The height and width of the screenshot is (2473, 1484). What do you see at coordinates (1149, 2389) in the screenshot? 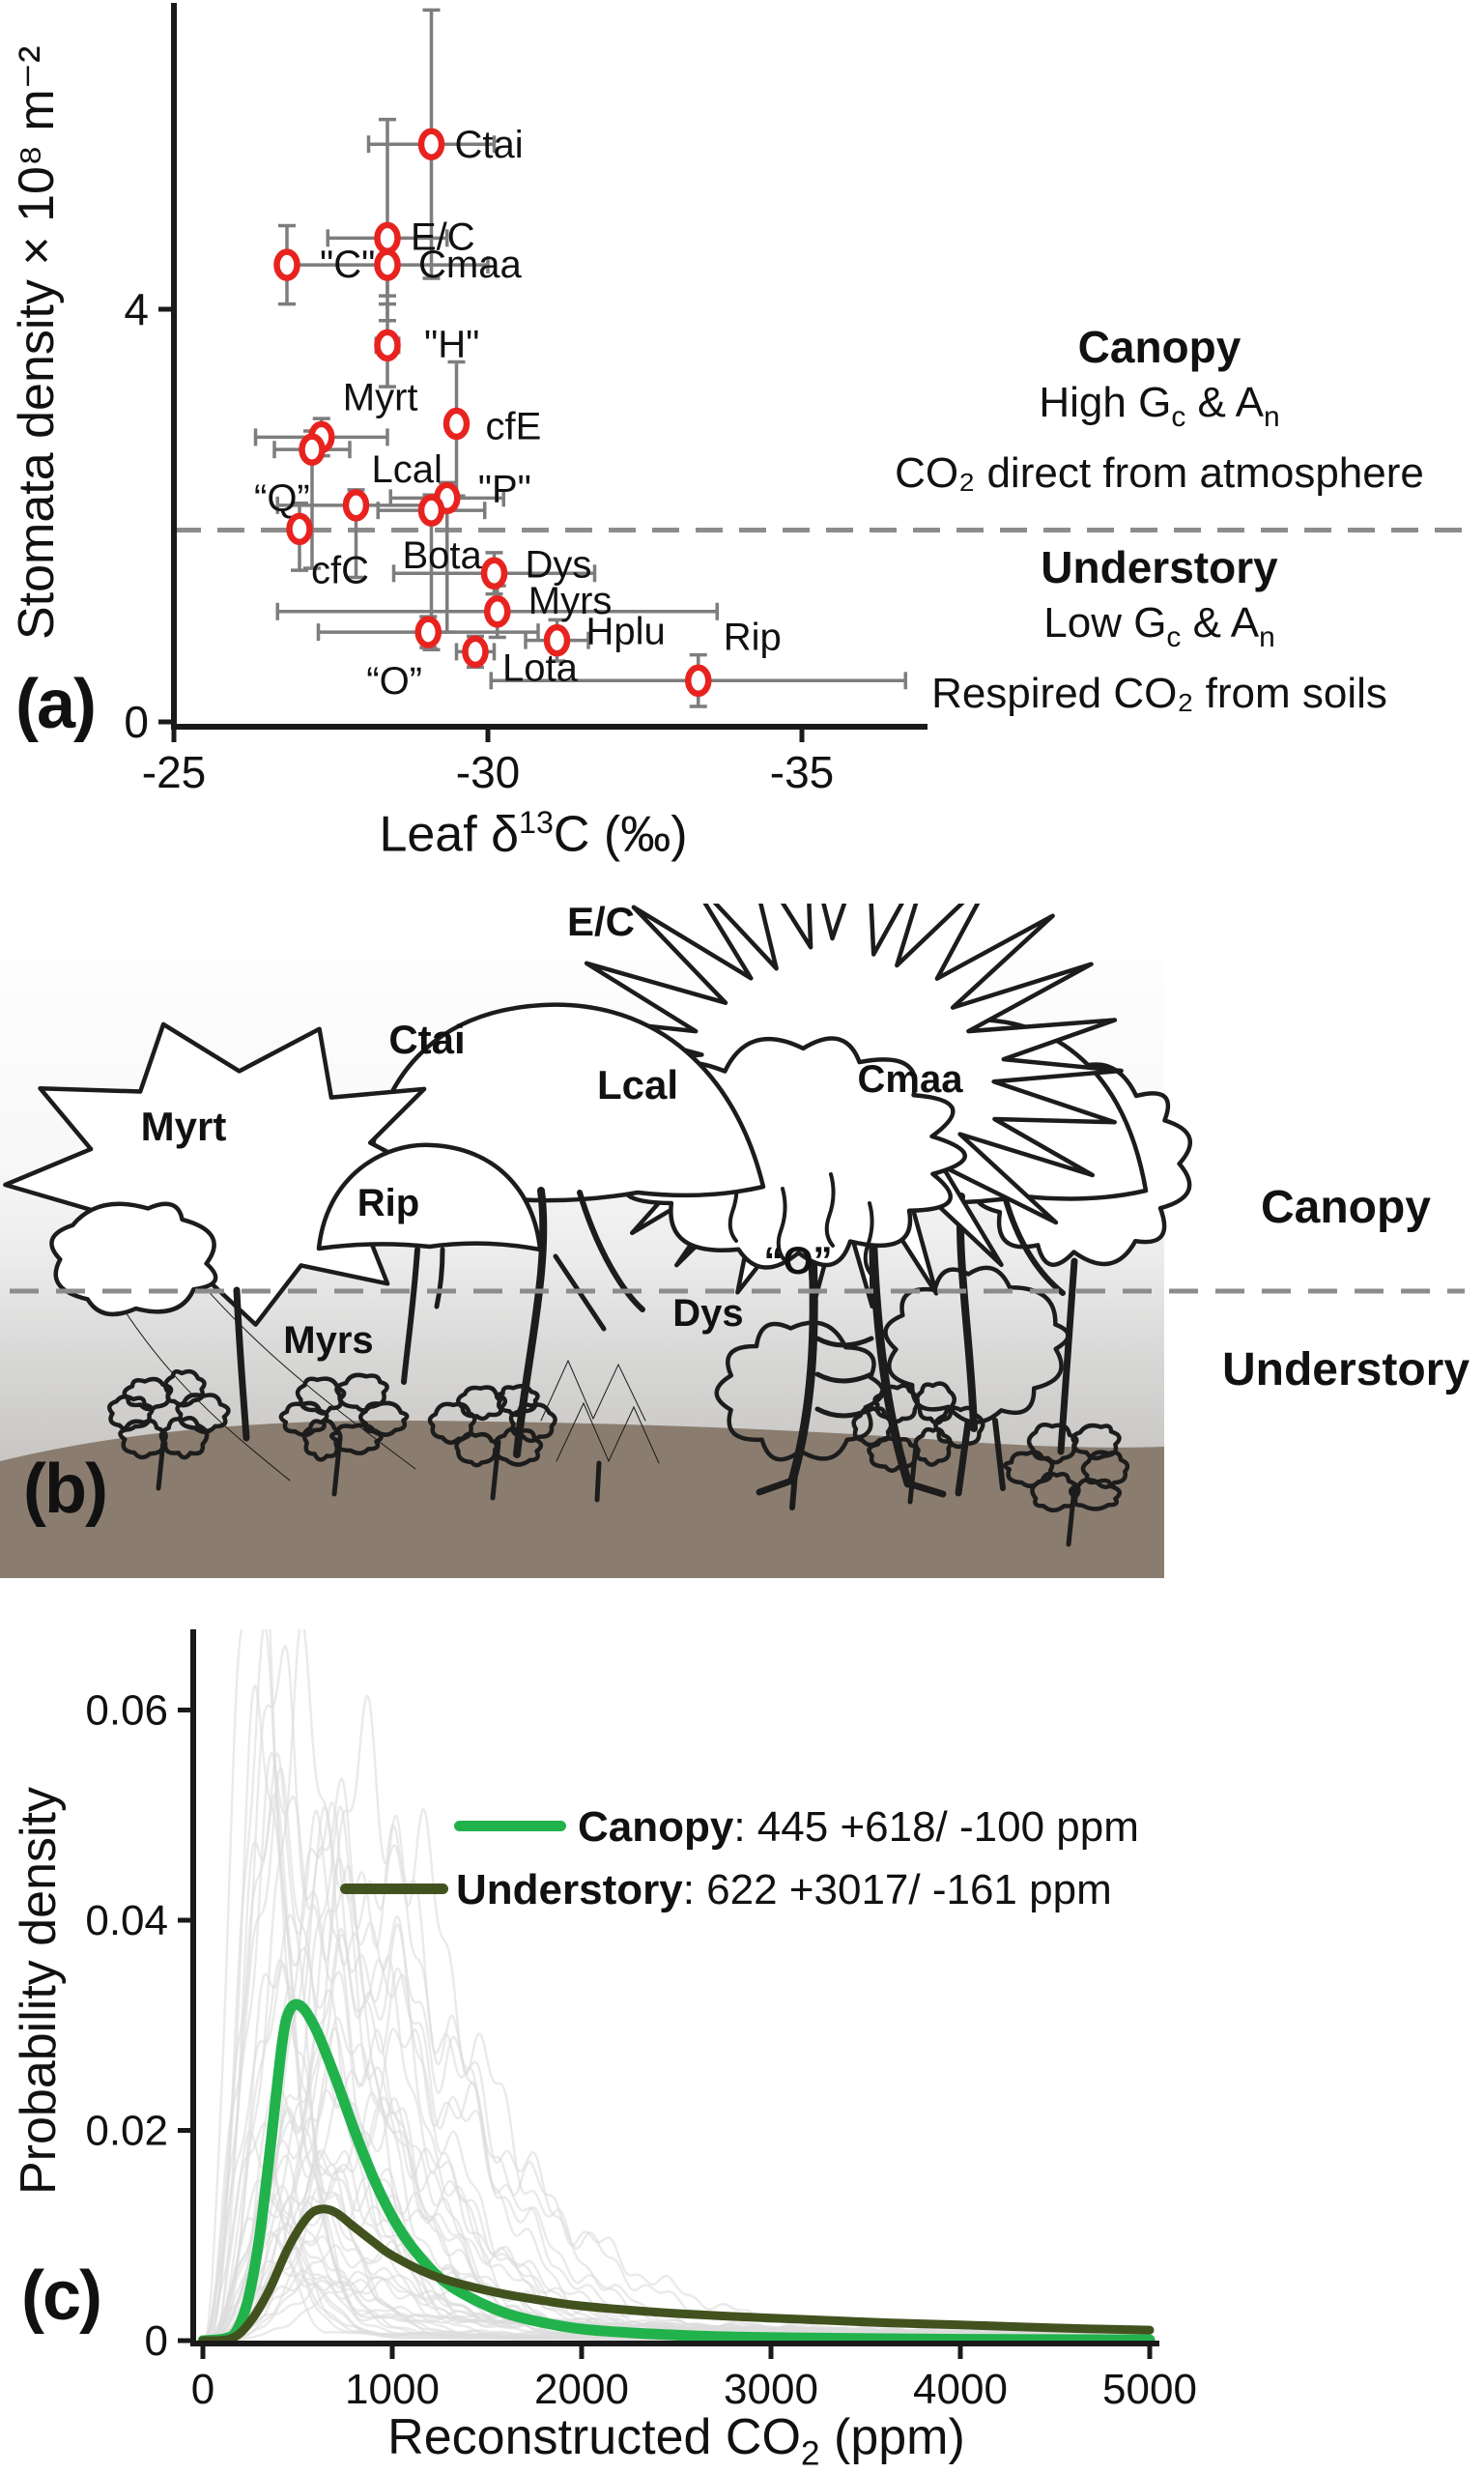
I see `x-tick-label-c: 5000` at bounding box center [1149, 2389].